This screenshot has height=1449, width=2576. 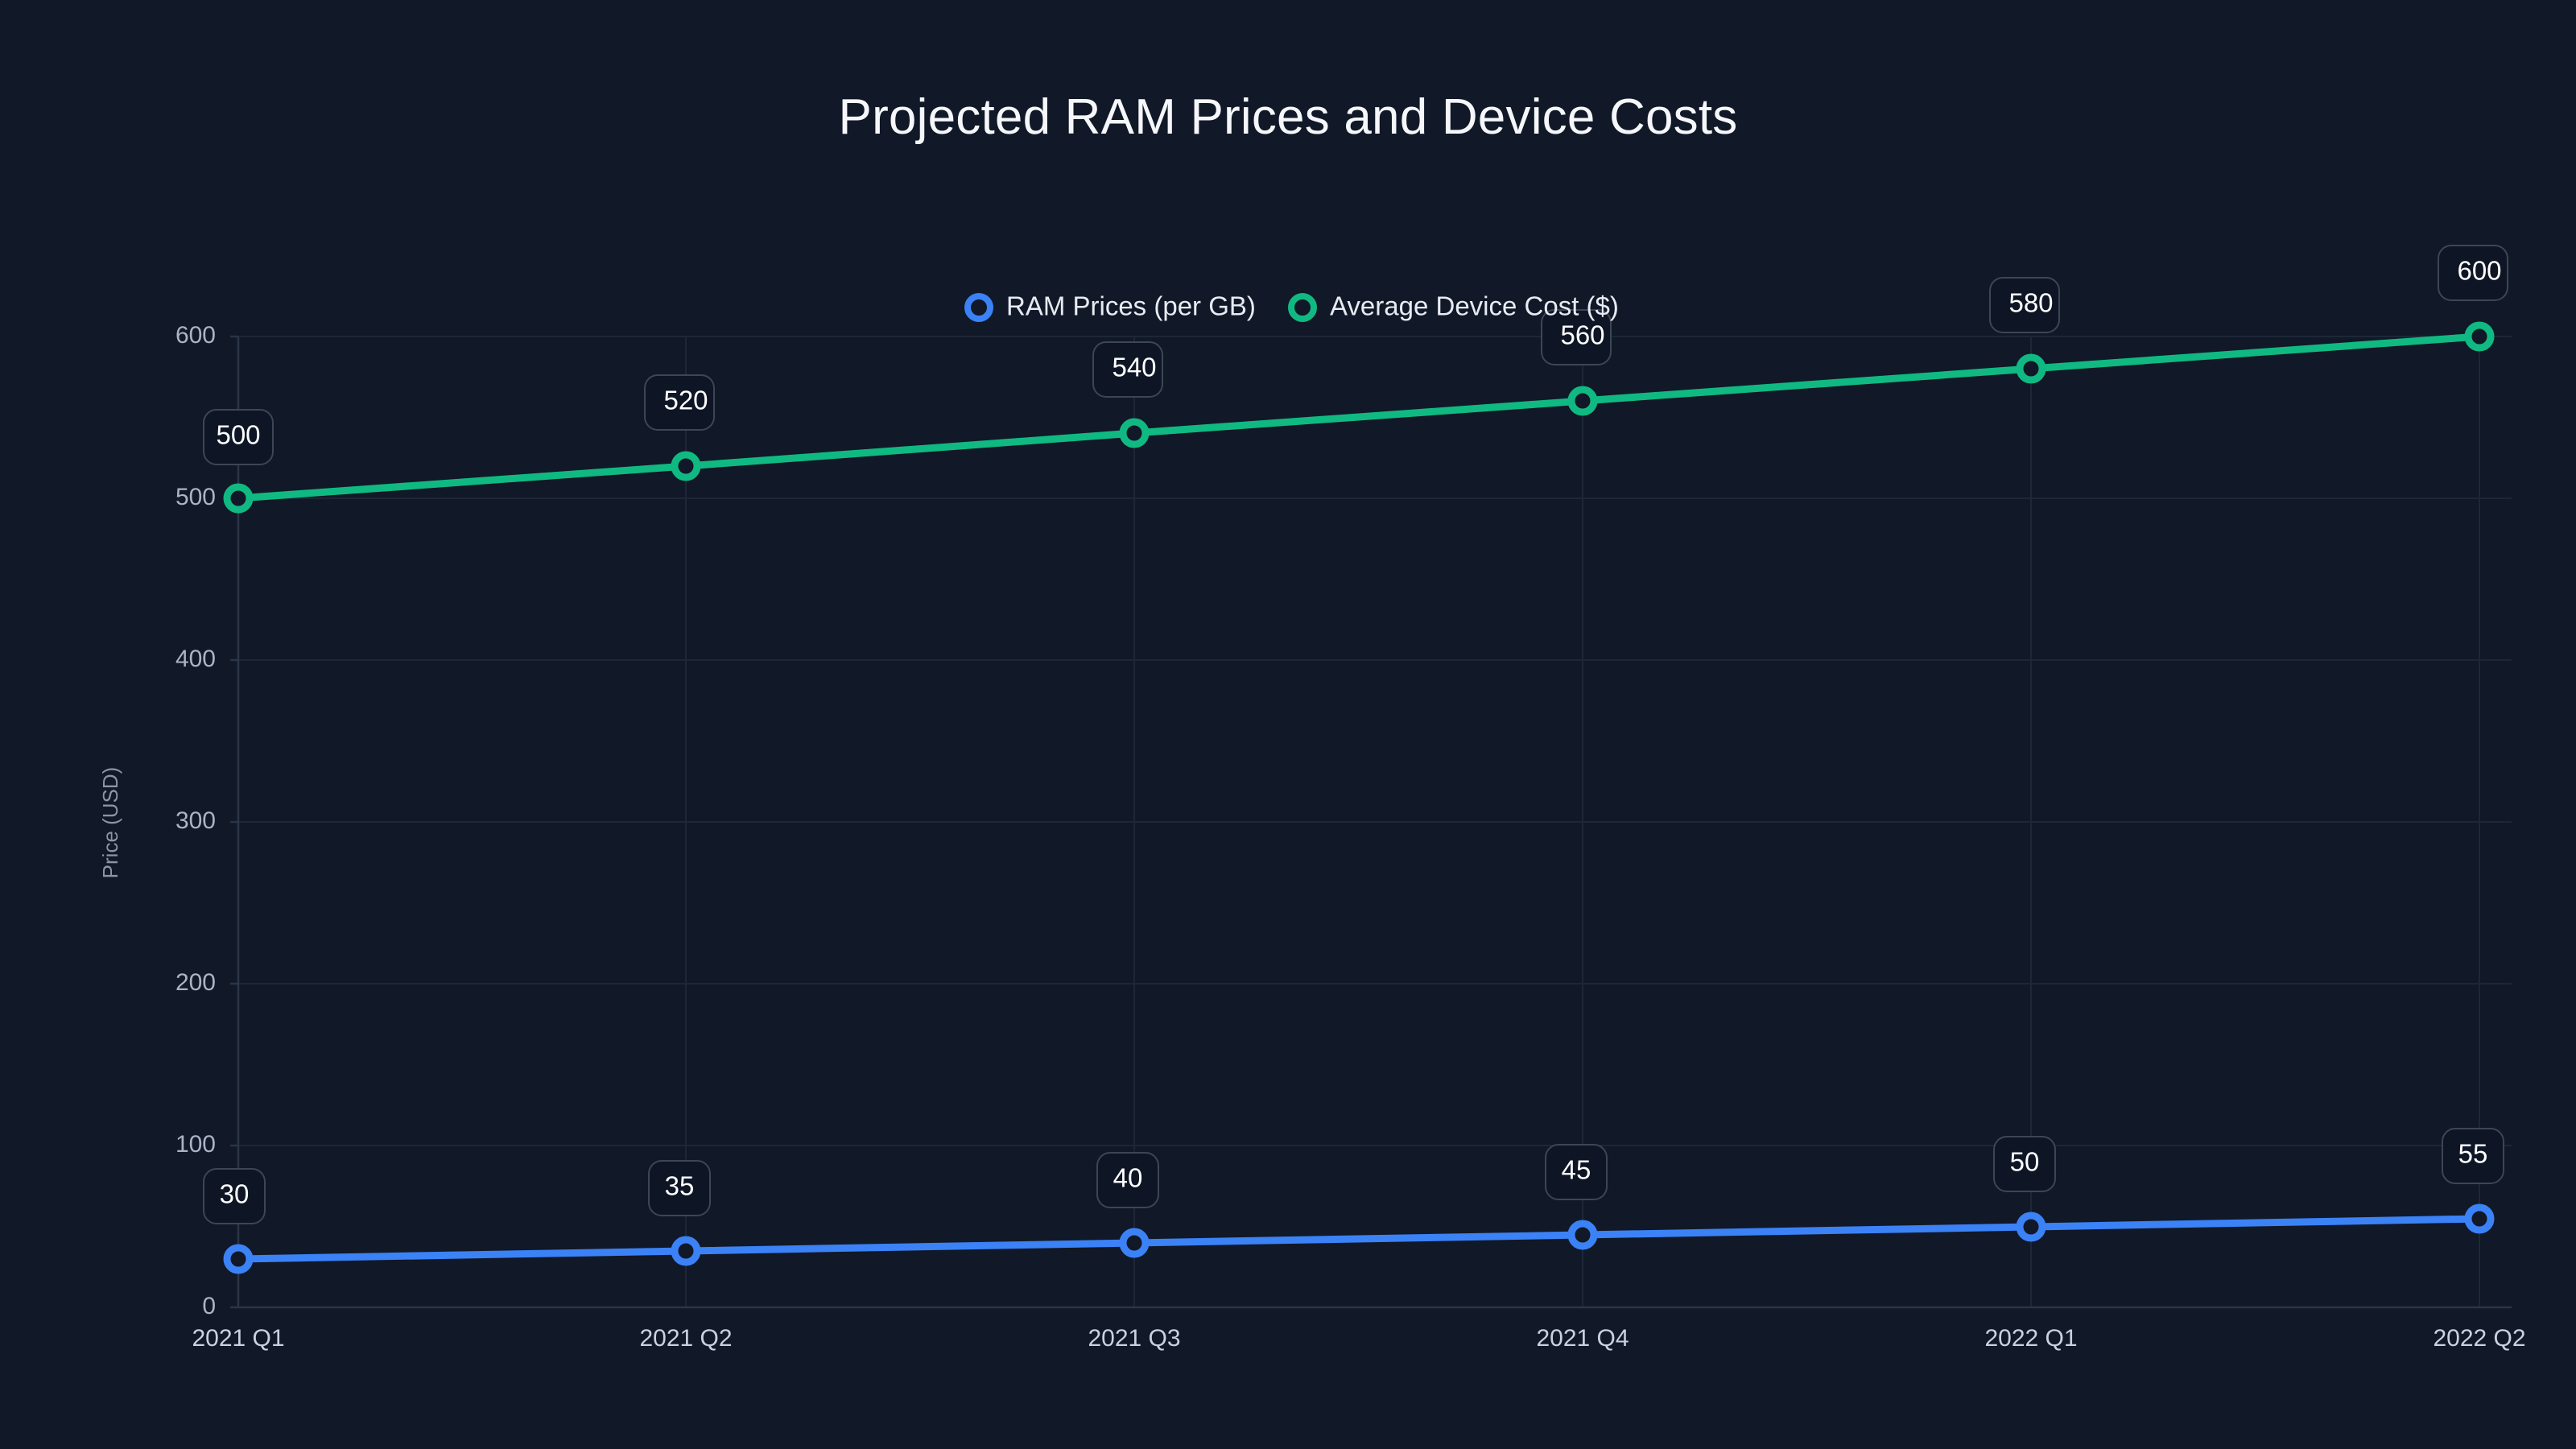 I want to click on x-tick-label-1: 2021 Q2, so click(x=685, y=1338).